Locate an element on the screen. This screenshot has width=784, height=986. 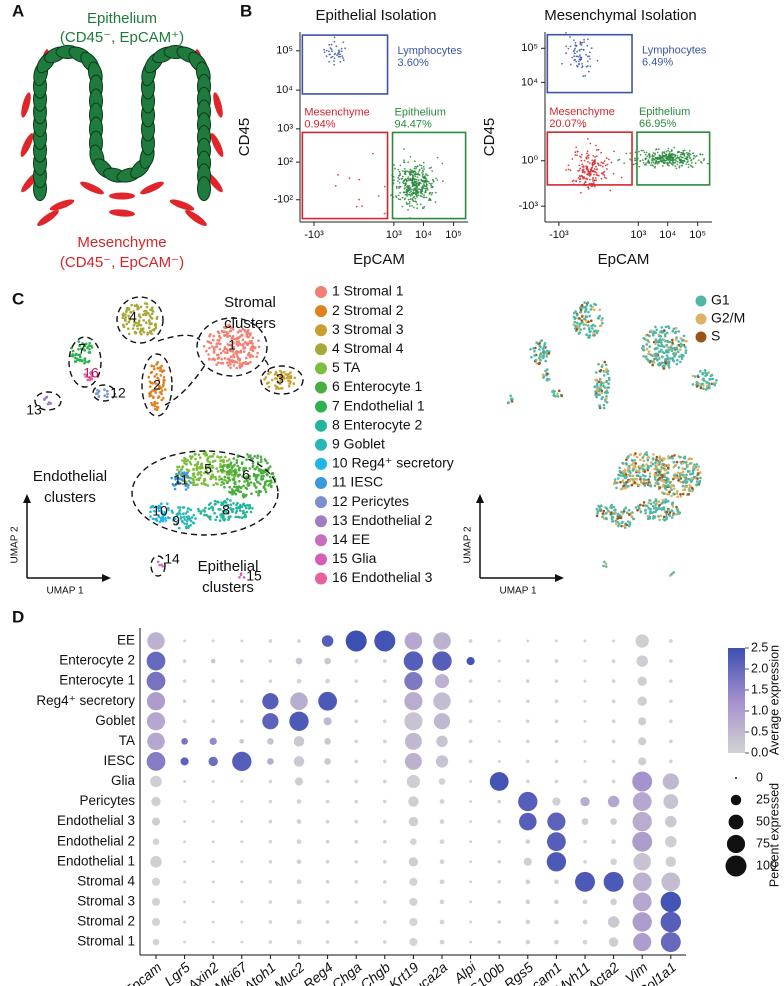
legend-label: 11 IESC is located at coordinates (357, 482).